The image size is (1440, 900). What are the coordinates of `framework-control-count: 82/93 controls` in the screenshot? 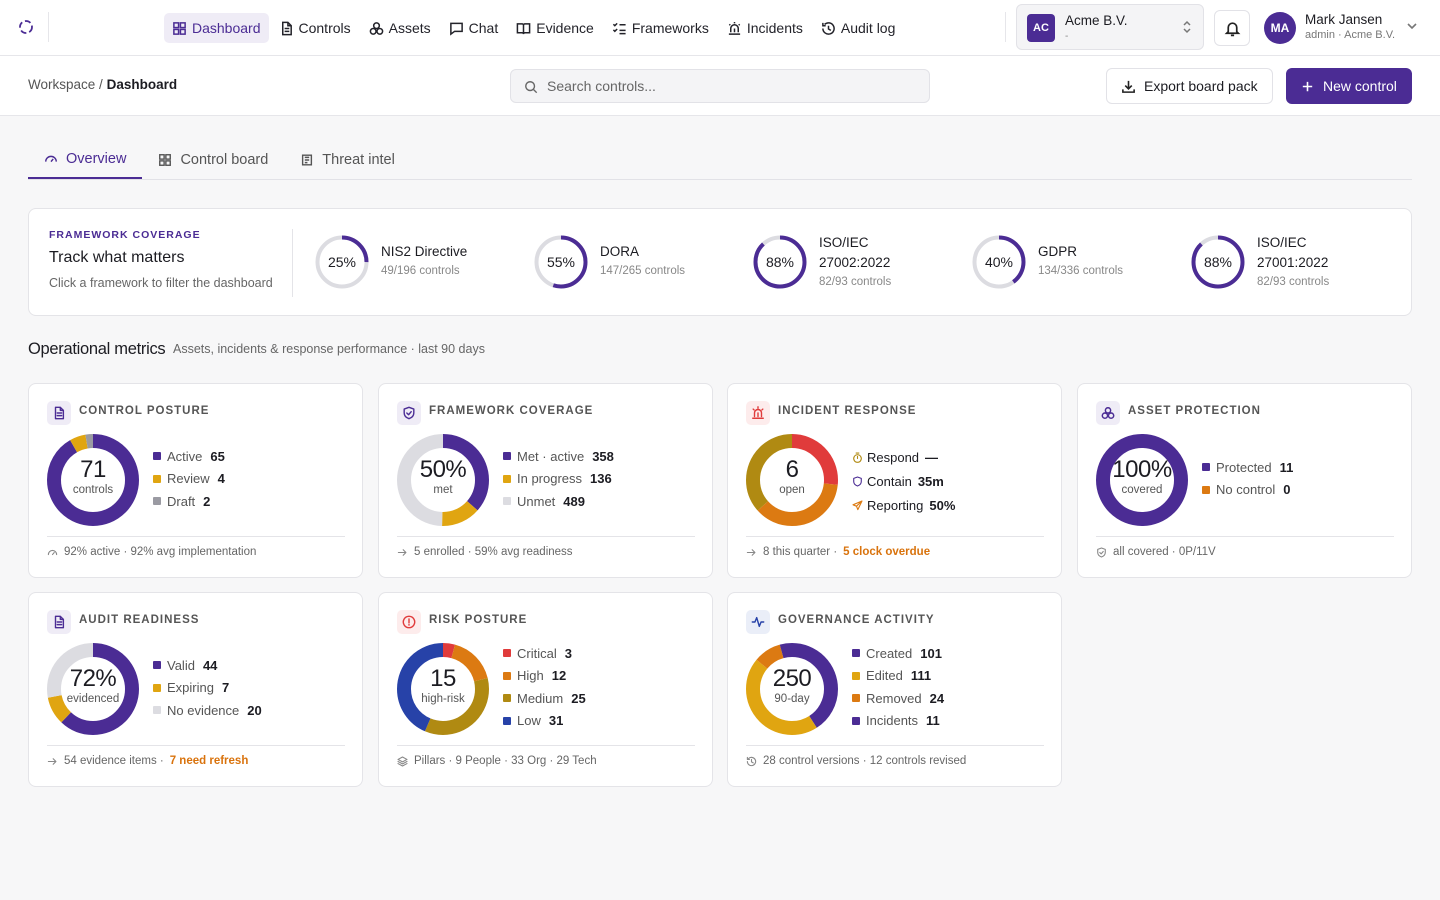 It's located at (1293, 282).